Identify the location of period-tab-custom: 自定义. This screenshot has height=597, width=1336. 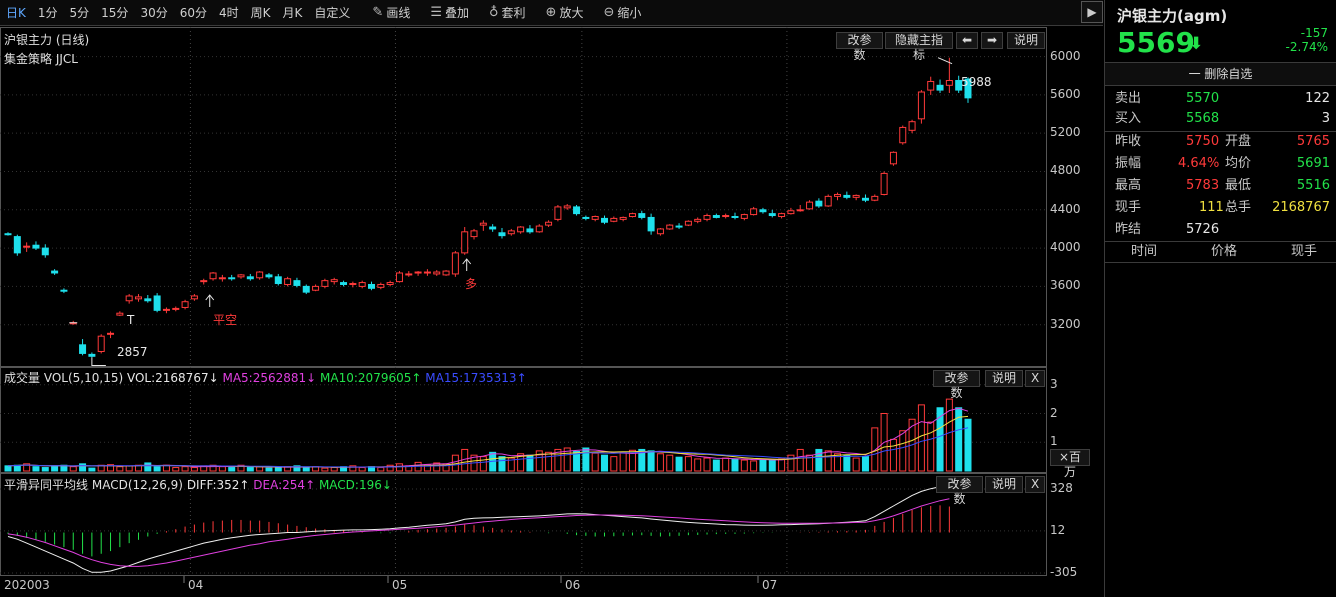
(332, 12).